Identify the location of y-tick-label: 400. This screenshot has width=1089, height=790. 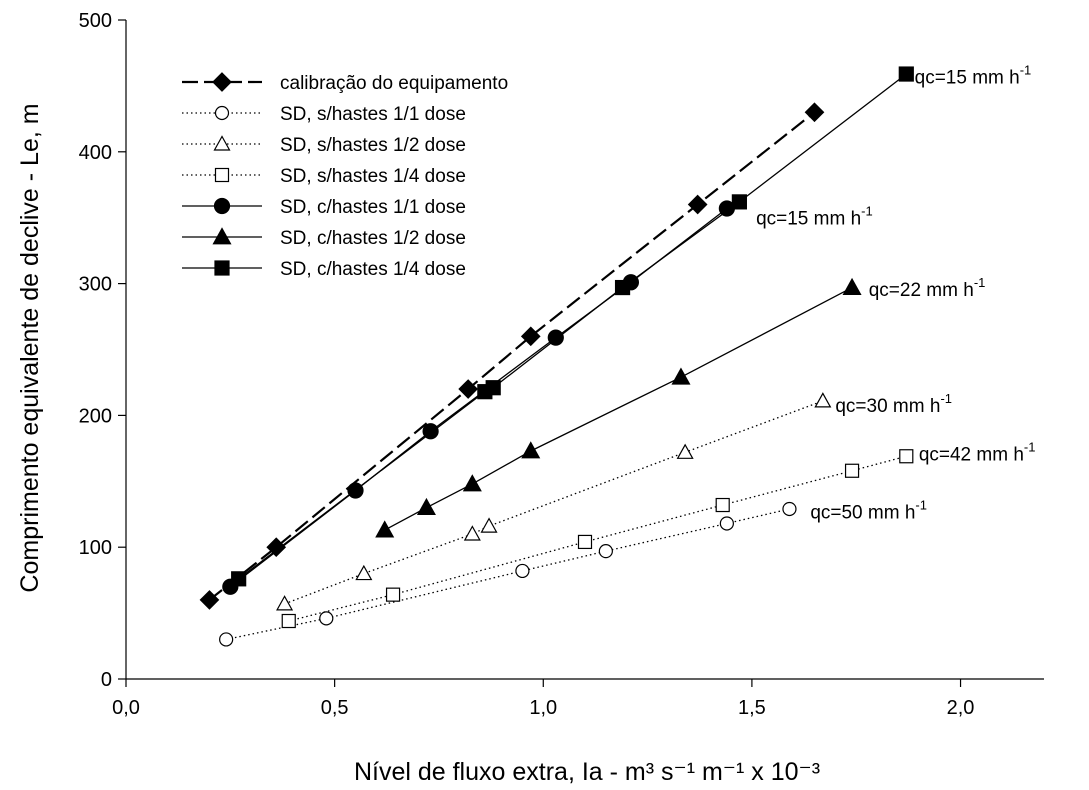
(95, 153).